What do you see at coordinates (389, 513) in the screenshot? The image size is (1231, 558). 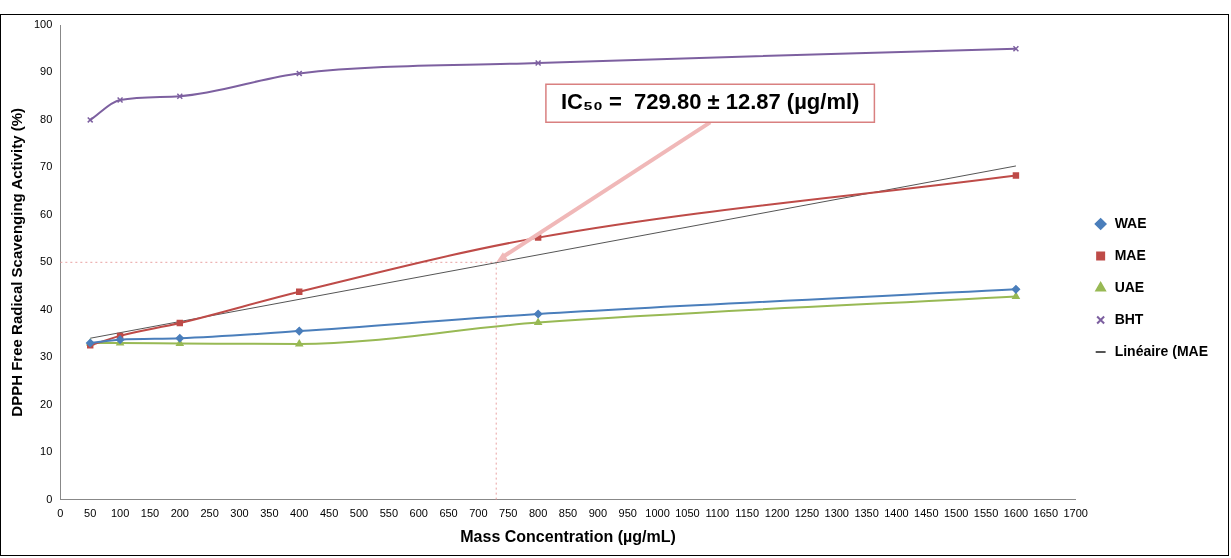 I see `x-tick-label: 550` at bounding box center [389, 513].